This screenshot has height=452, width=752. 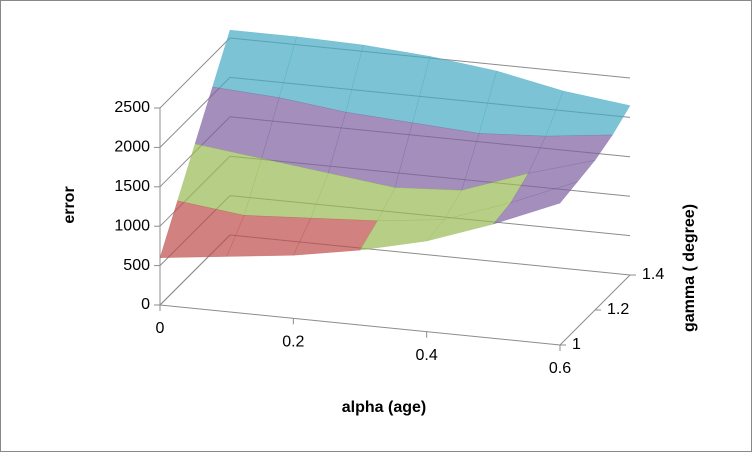 What do you see at coordinates (360, 325) in the screenshot?
I see `x-axis` at bounding box center [360, 325].